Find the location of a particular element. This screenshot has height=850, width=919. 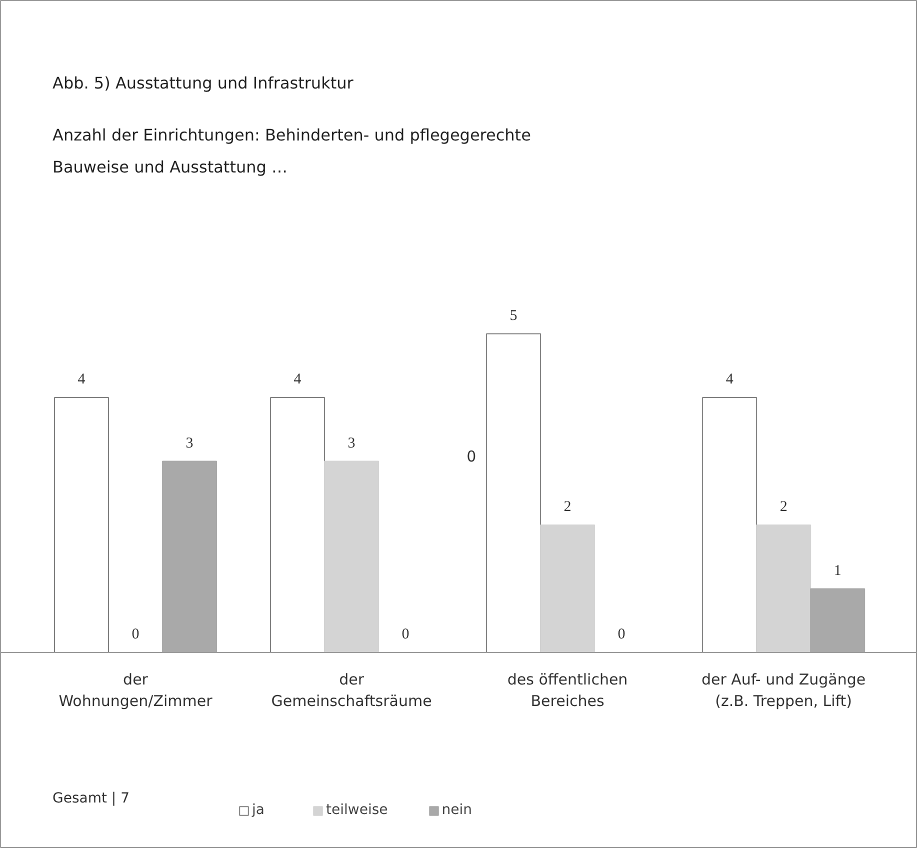

text: Gesamt | 7 is located at coordinates (91, 798).